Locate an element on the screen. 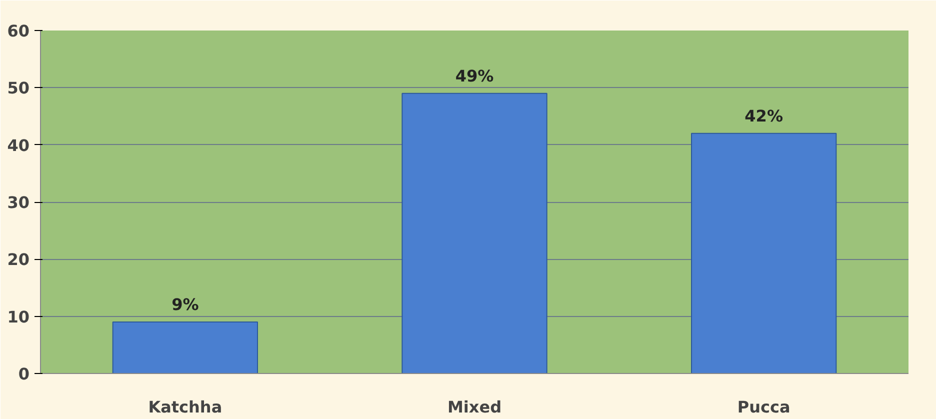 Image resolution: width=936 pixels, height=419 pixels. y-tick-label: 50 is located at coordinates (18, 88).